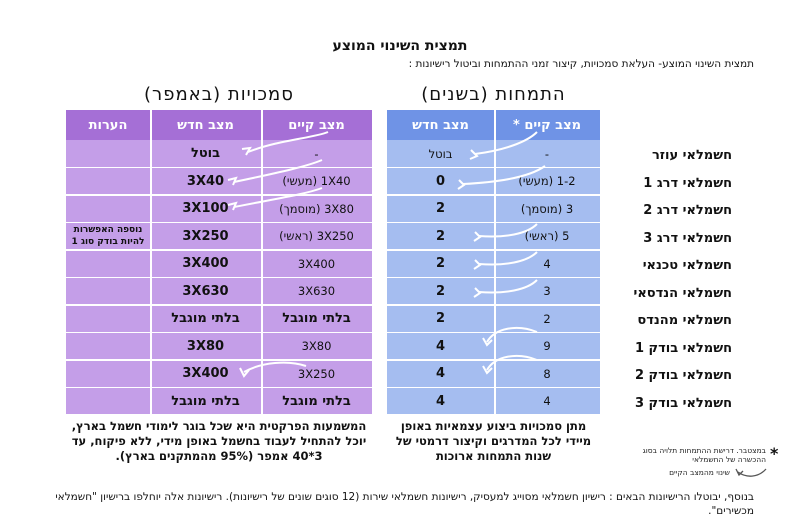  I want to click on table-row: בלתי מוגבל בלתי מוגבל, so click(219, 402).